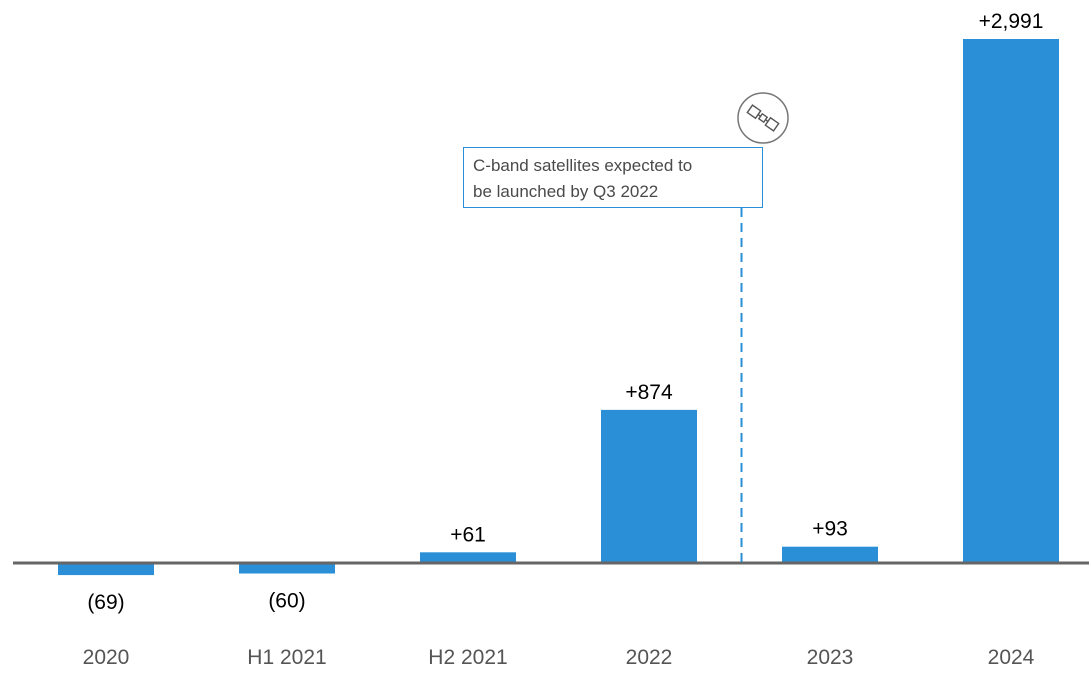 Image resolution: width=1089 pixels, height=675 pixels. What do you see at coordinates (468, 557) in the screenshot?
I see `bar-h2-2021` at bounding box center [468, 557].